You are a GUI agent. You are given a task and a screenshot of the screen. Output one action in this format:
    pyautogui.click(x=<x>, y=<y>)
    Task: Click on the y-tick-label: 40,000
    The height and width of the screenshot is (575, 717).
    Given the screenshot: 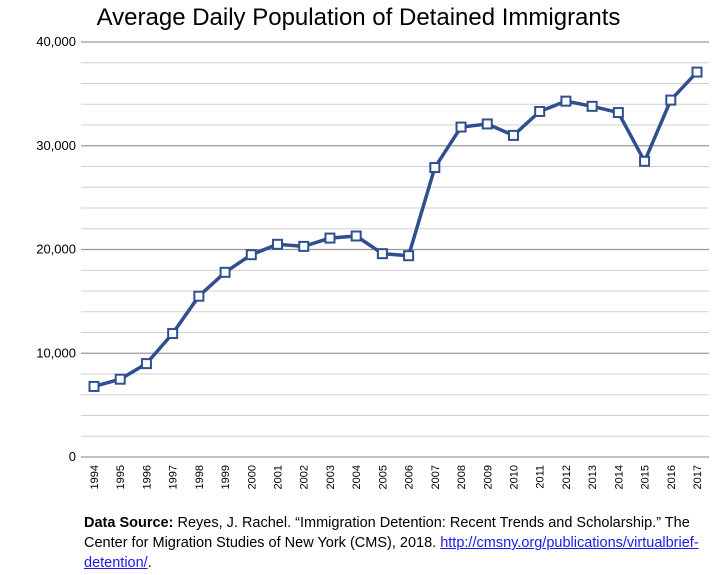 What is the action you would take?
    pyautogui.click(x=56, y=41)
    